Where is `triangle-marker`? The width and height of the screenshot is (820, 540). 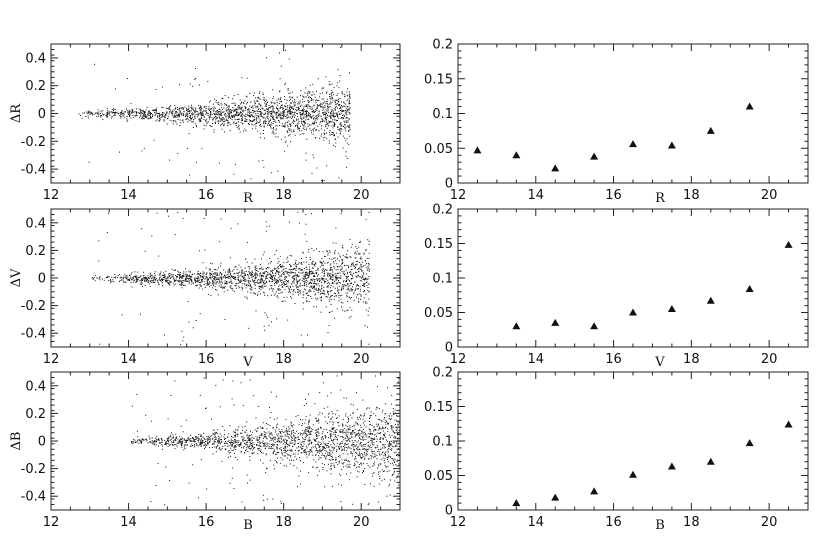
triangle-marker is located at coordinates (633, 144).